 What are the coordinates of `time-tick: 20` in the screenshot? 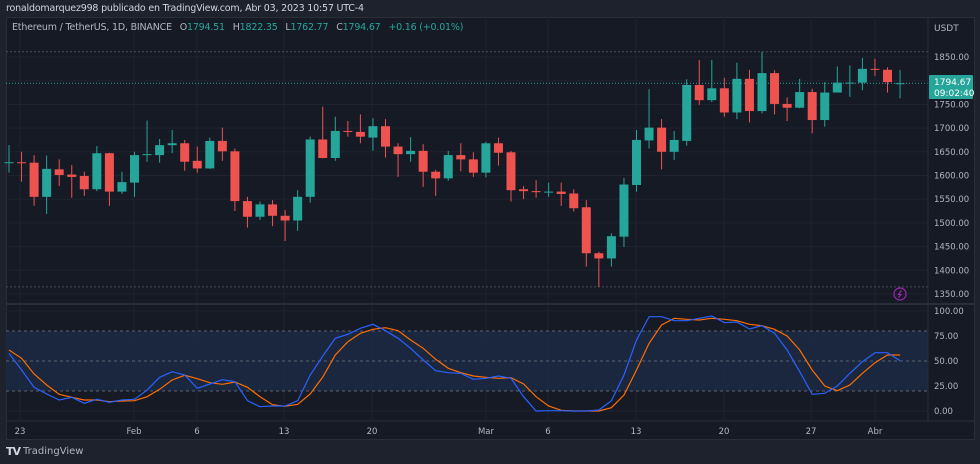 It's located at (724, 432).